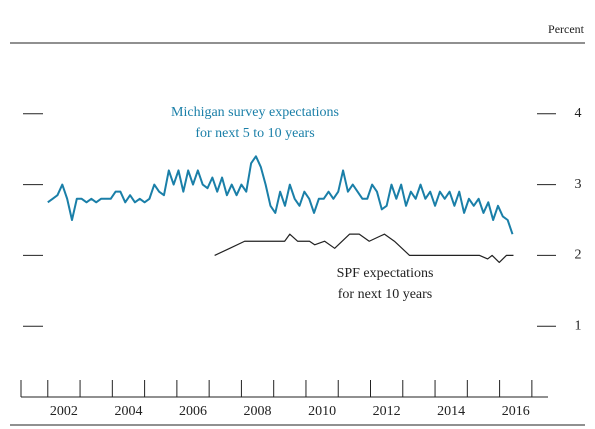  I want to click on x-tick-label: 2002, so click(64, 411).